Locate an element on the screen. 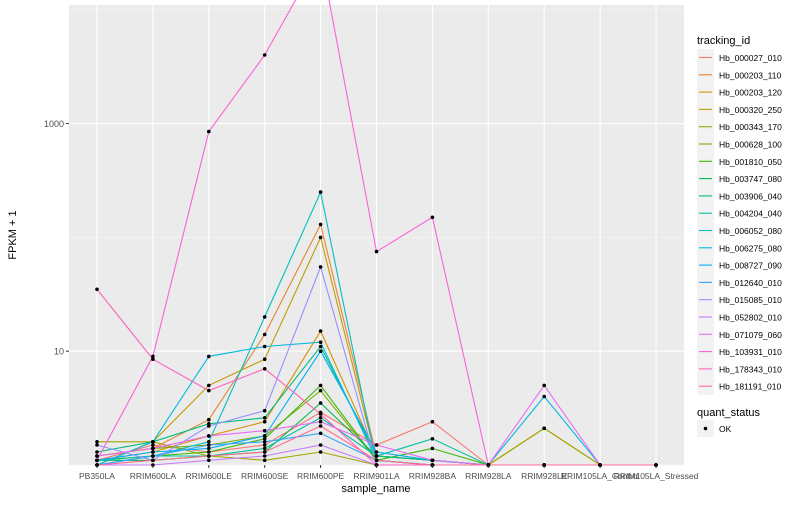 This screenshot has height=505, width=800. data-point-Hb_000628_100-RRIM600PE is located at coordinates (320, 390).